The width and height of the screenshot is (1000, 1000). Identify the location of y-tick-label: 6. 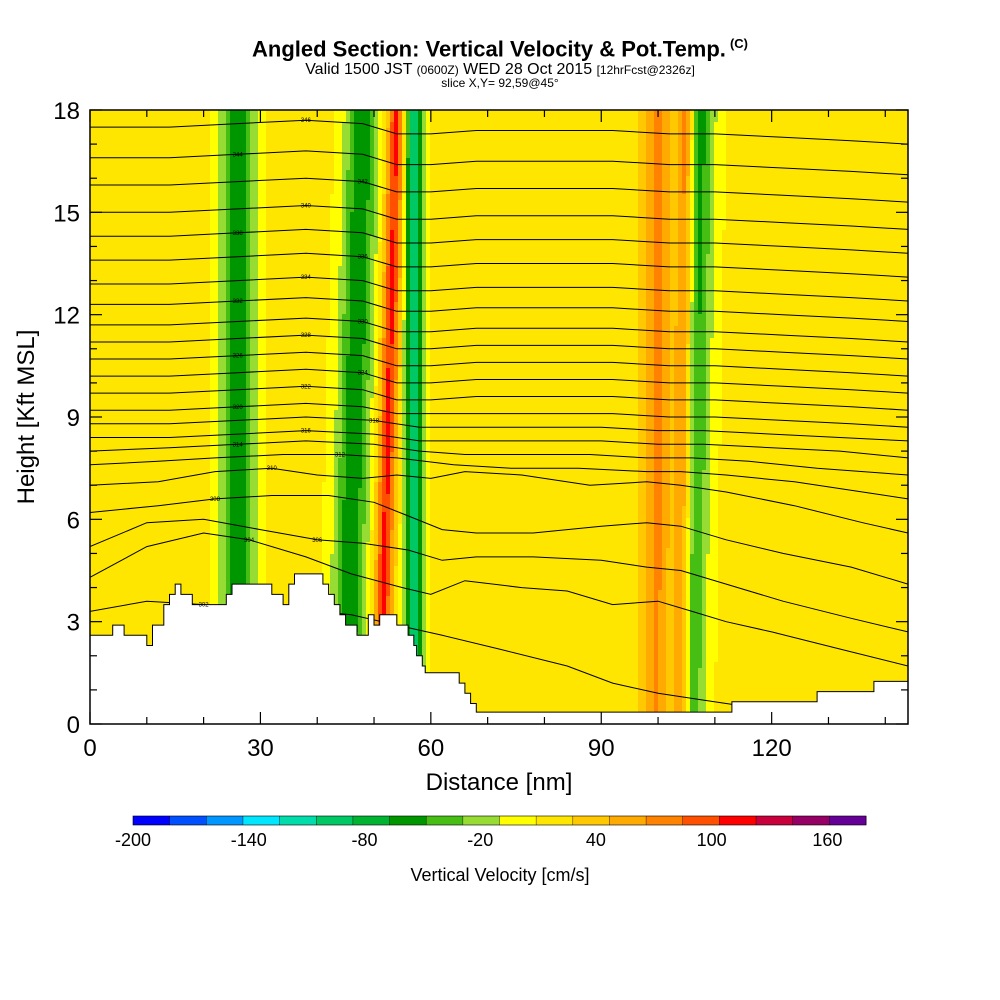
(73, 520).